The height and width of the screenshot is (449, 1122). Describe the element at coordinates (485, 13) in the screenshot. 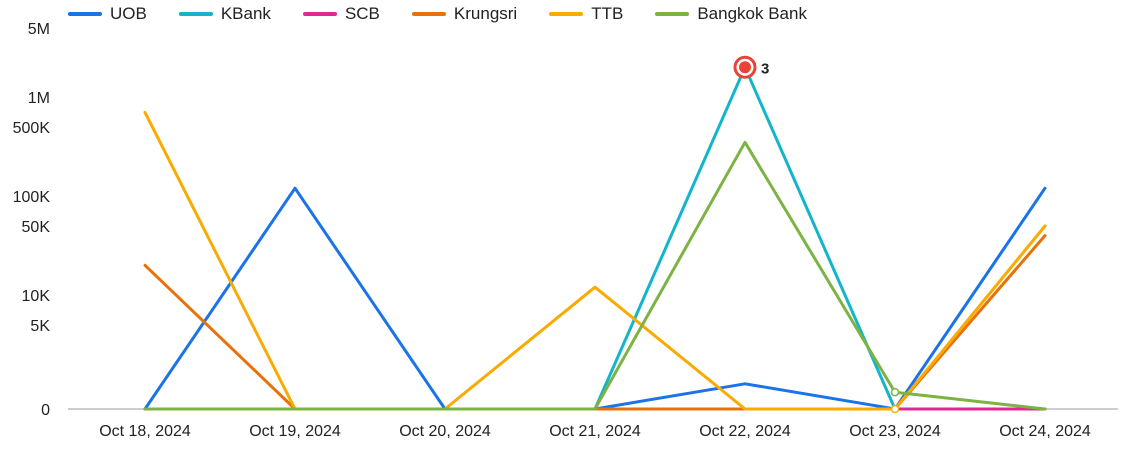

I see `legend-label: Krungsri` at that location.